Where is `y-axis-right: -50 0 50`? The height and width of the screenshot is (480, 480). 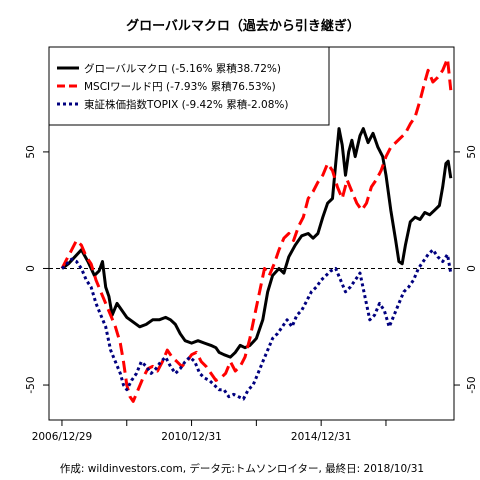 y-axis-right: -50 0 50 is located at coordinates (466, 269).